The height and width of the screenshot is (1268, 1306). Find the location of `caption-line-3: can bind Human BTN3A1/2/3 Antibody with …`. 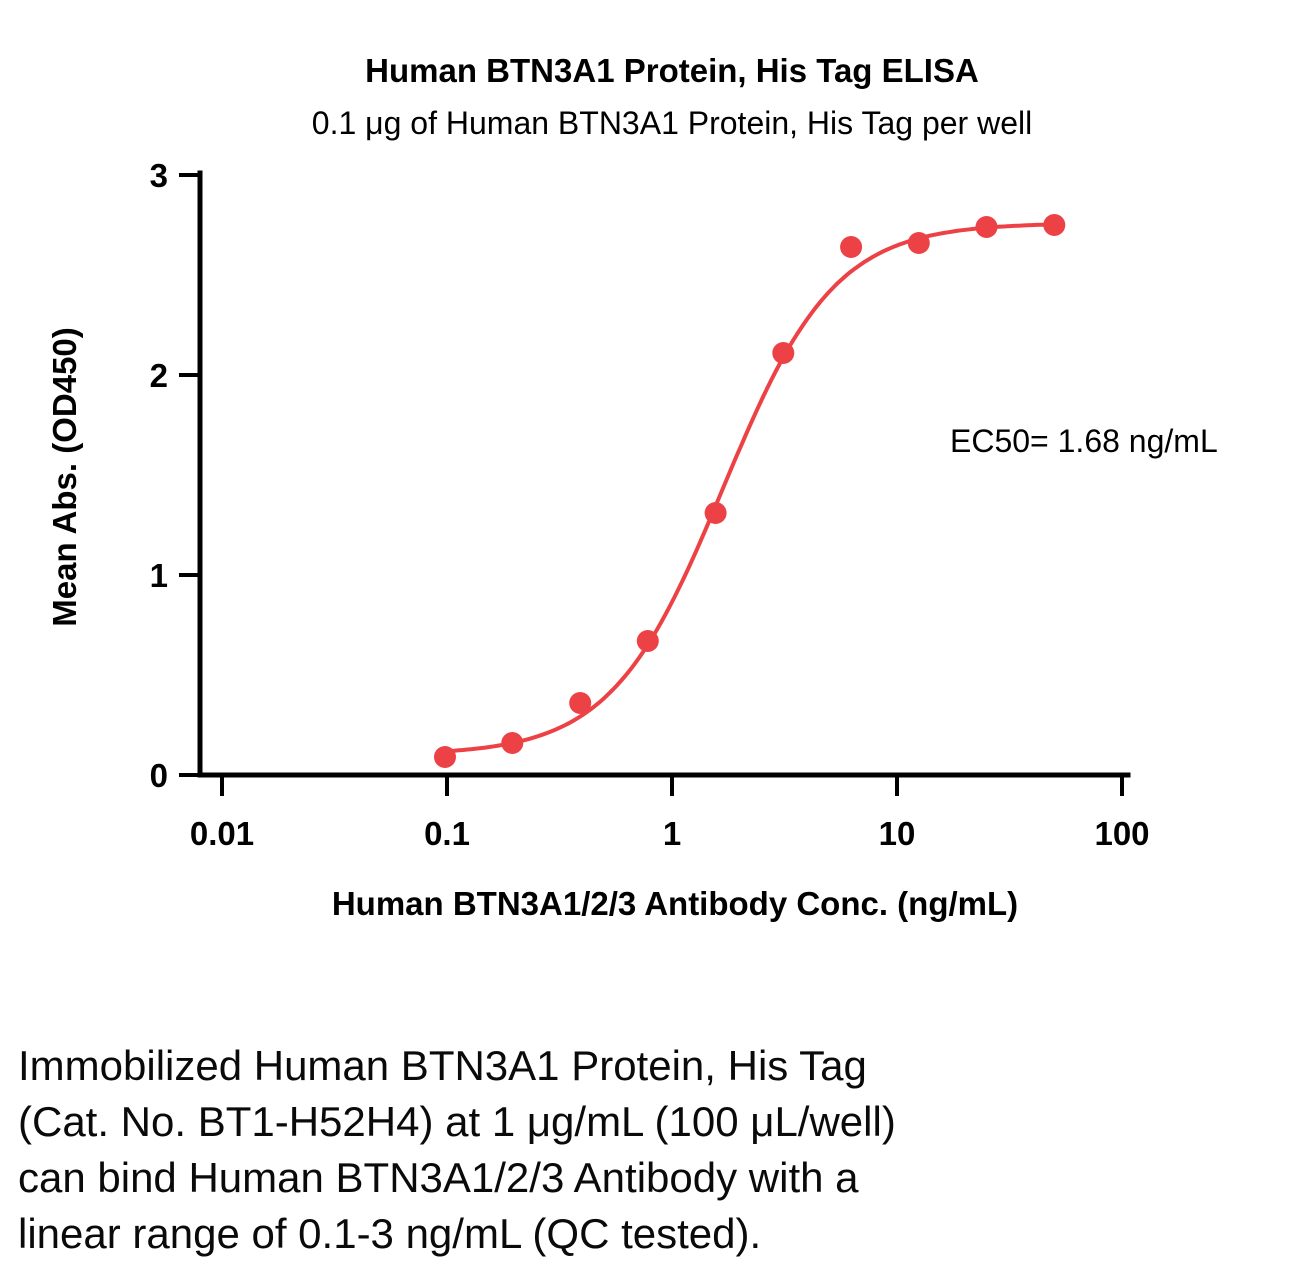

caption-line-3: can bind Human BTN3A1/2/3 Antibody with … is located at coordinates (438, 1177).